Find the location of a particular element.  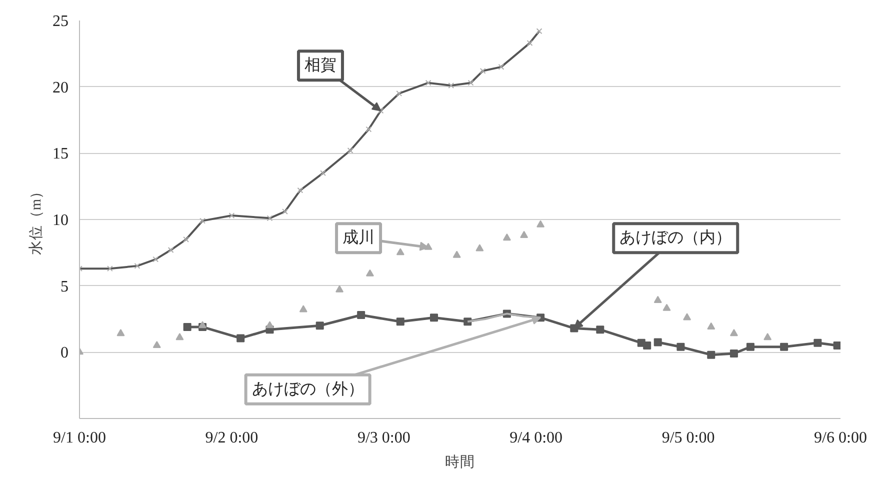

y-tick-label: 25 is located at coordinates (60, 21).